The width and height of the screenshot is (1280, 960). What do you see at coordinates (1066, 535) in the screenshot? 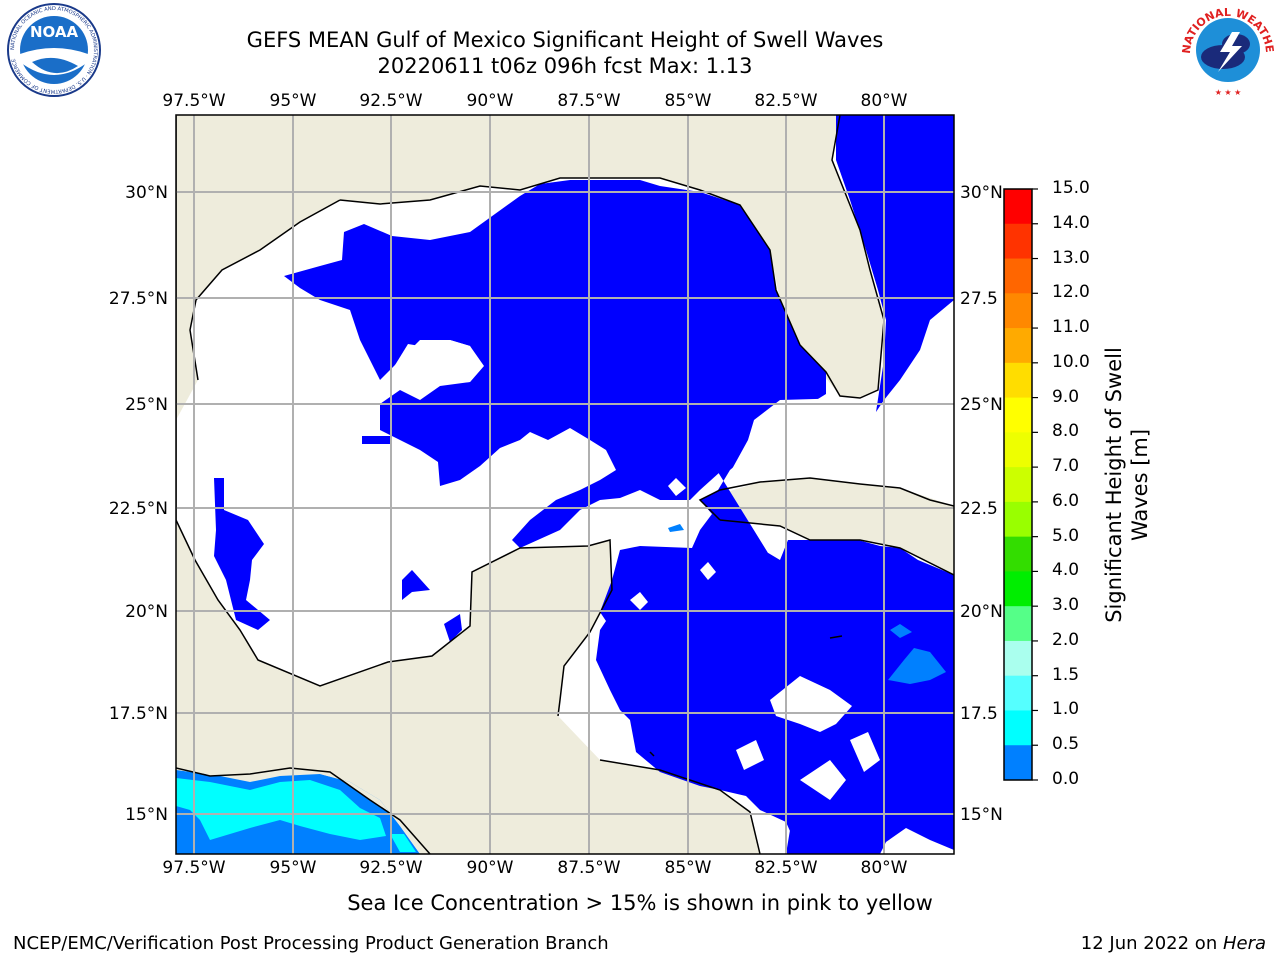
I see `colorbar-tick-label: 5.0` at bounding box center [1066, 535].